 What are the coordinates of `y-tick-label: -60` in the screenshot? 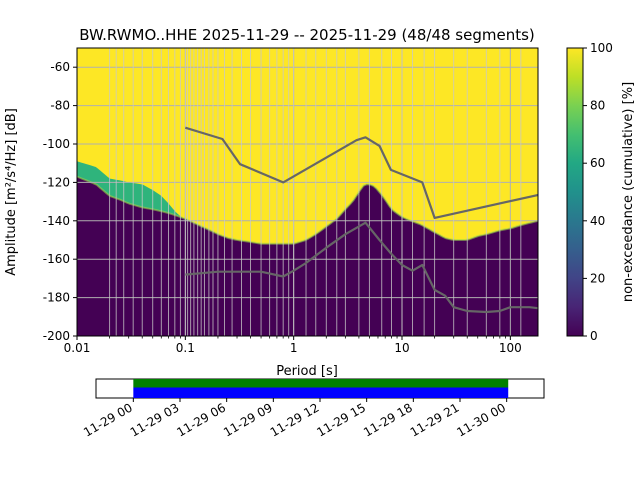 It's located at (60, 67).